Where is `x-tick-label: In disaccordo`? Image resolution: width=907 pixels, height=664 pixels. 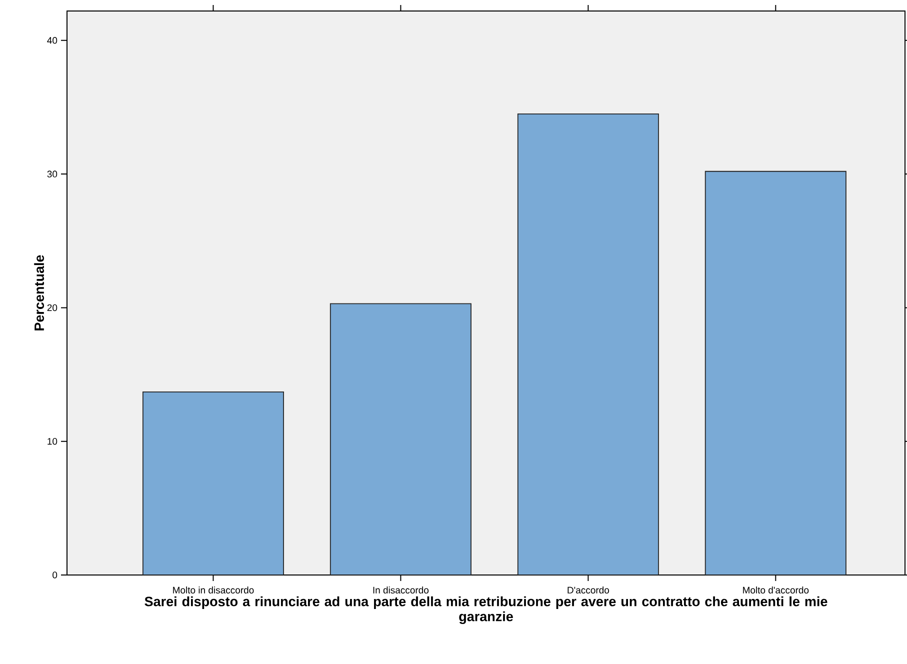 x-tick-label: In disaccordo is located at coordinates (401, 590).